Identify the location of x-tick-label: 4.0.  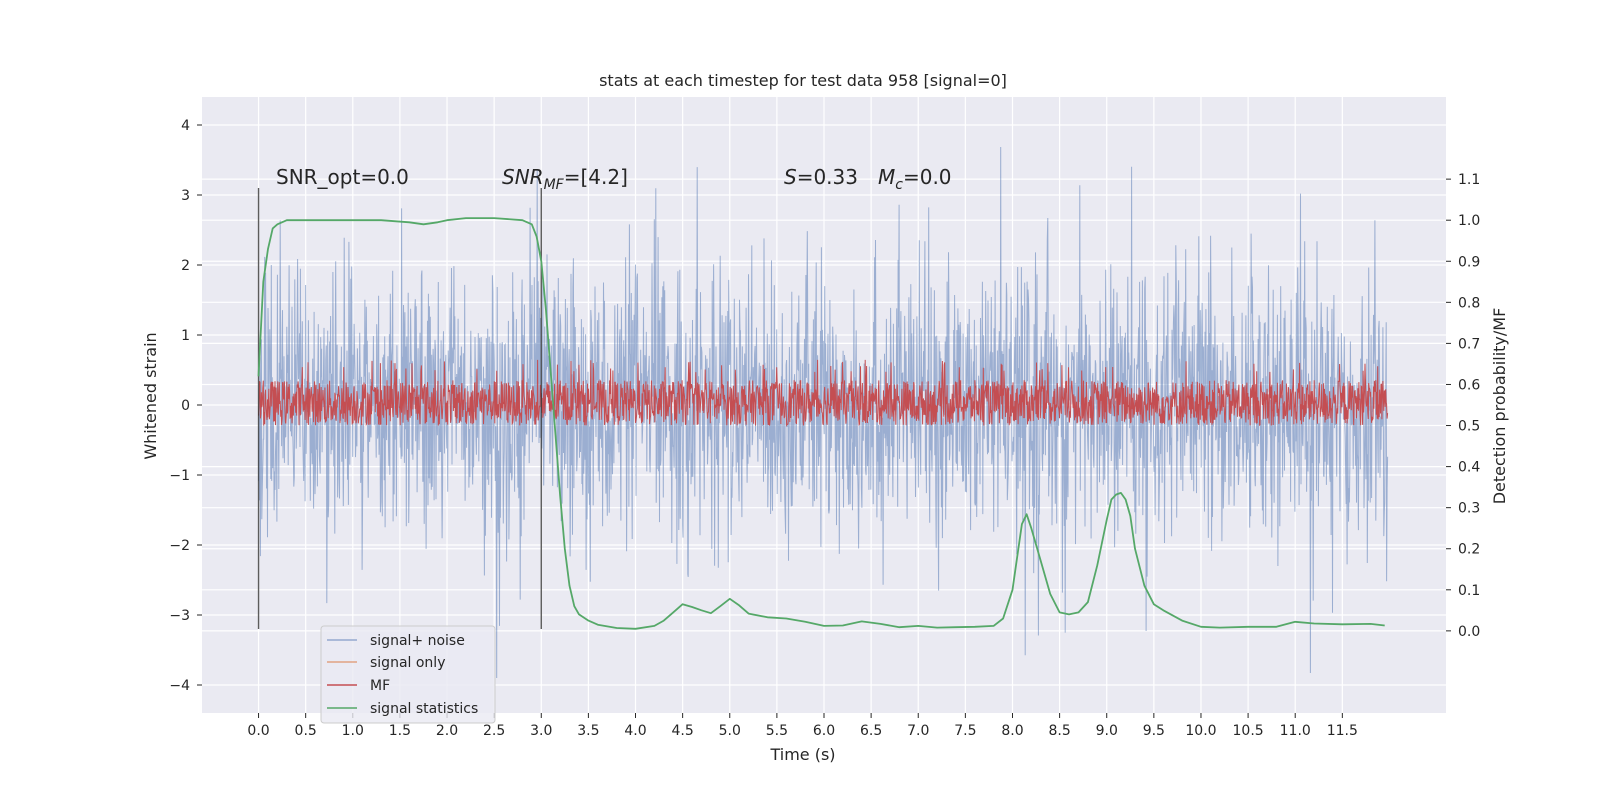
(635, 731).